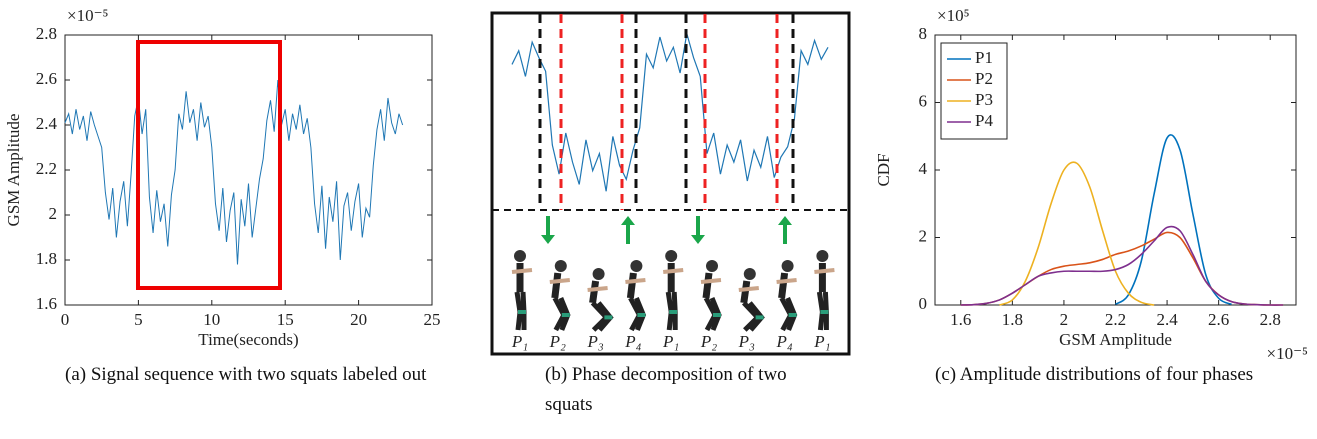 Image resolution: width=1317 pixels, height=439 pixels. I want to click on x-tick-label: 2.2, so click(1115, 319).